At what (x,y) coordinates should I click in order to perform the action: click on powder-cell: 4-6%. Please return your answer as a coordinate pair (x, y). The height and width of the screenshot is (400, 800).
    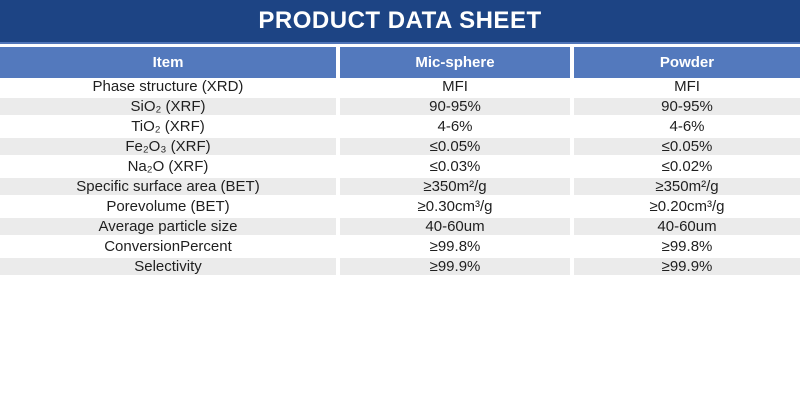
    Looking at the image, I should click on (685, 126).